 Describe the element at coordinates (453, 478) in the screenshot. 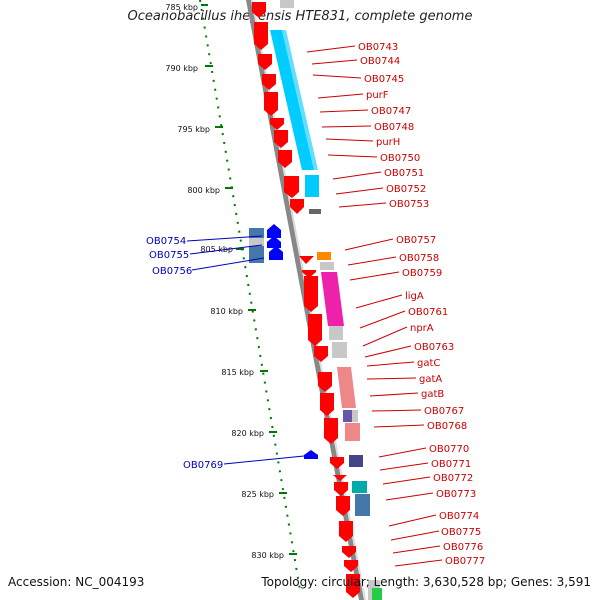

I see `gene-label-ob0772: OB0772` at that location.